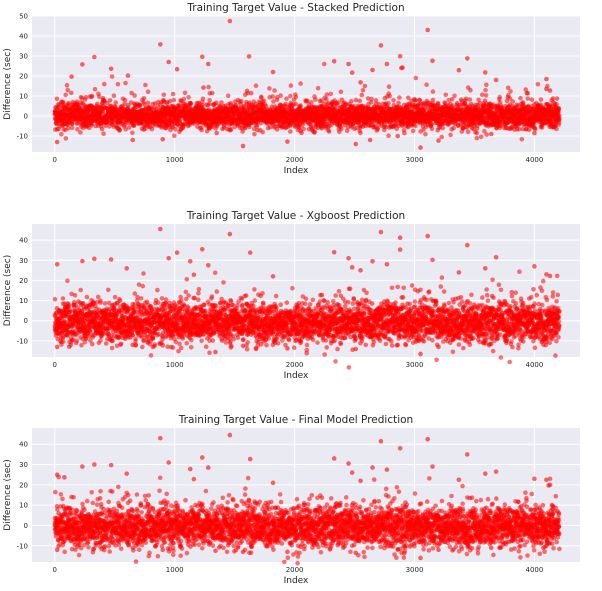  Describe the element at coordinates (535, 160) in the screenshot. I see `x-tick-label: 4000` at that location.